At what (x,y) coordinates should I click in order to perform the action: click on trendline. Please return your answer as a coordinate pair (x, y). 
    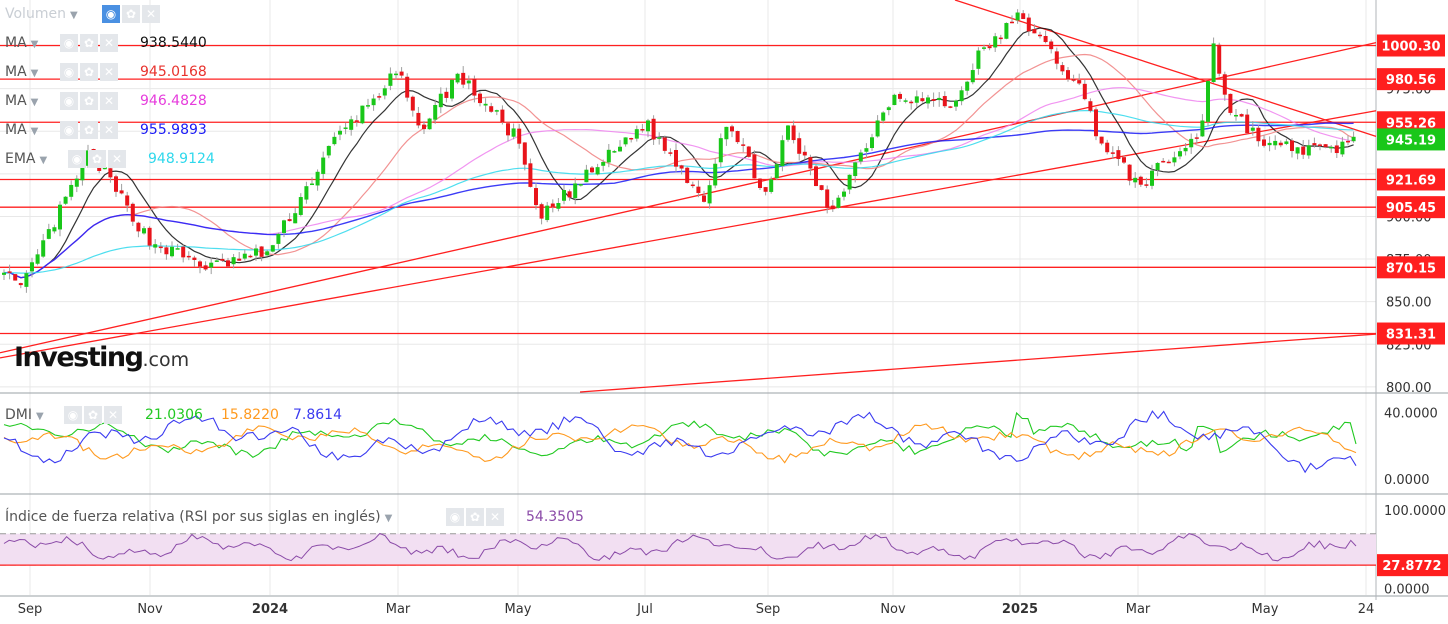
    Looking at the image, I should click on (978, 363).